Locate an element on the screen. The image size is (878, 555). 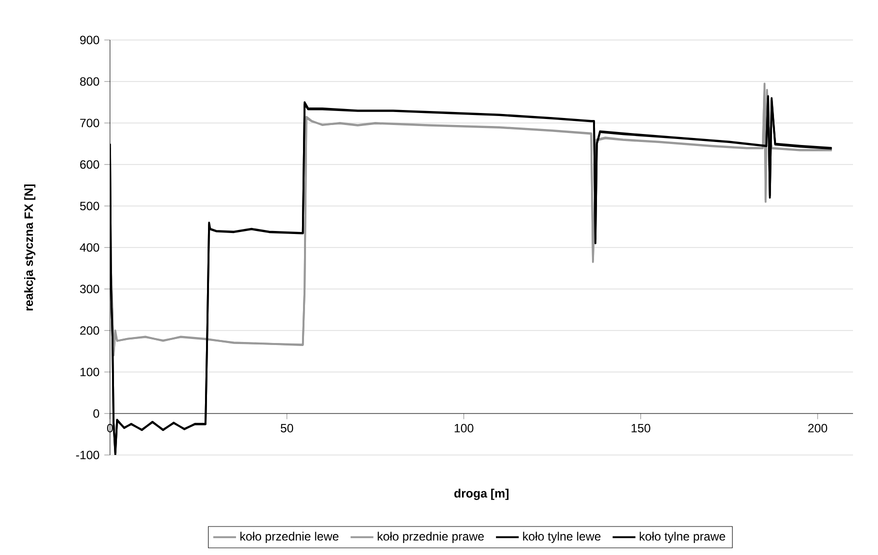
y-tick-label: -100 is located at coordinates (88, 455).